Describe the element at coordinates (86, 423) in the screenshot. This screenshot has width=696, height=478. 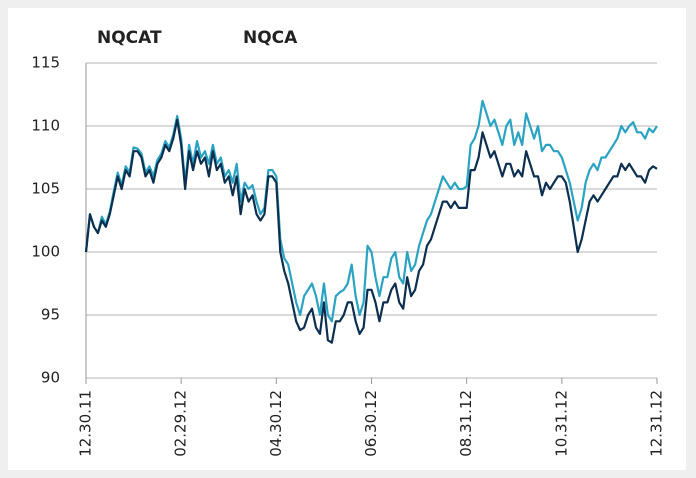
I see `x-tick-label: 12.30.11` at that location.